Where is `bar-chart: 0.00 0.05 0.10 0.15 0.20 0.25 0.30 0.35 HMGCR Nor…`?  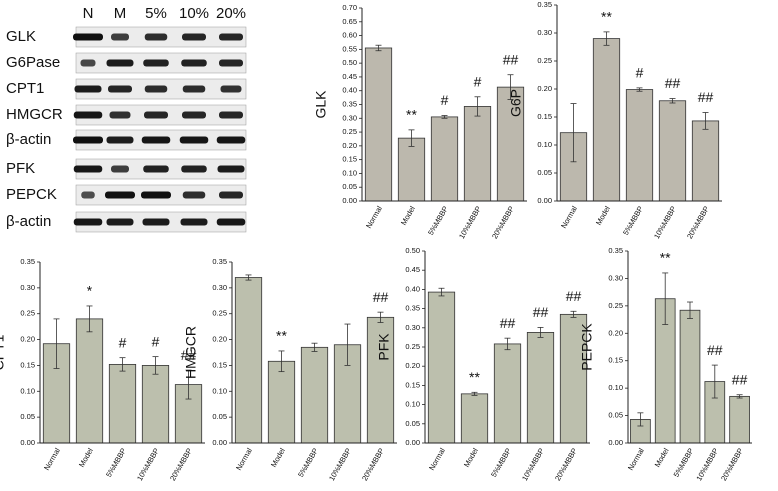
bar-chart: 0.00 0.05 0.10 0.15 0.20 0.25 0.30 0.35 HMGCR Nor… is located at coordinates (290, 369).